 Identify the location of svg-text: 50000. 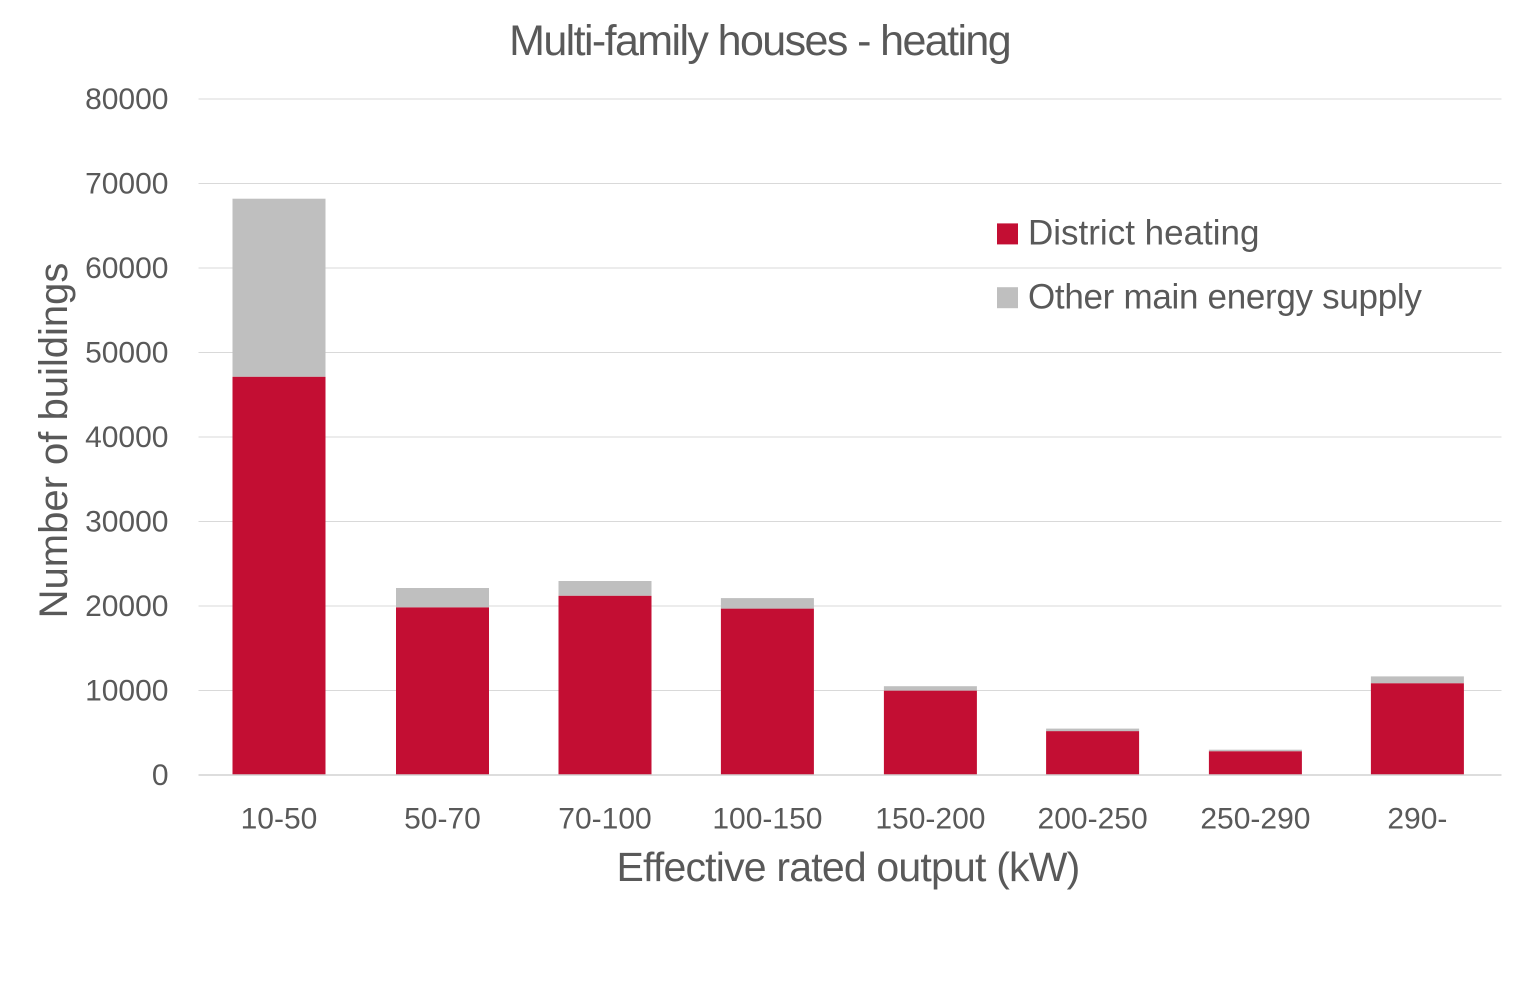
(126, 353).